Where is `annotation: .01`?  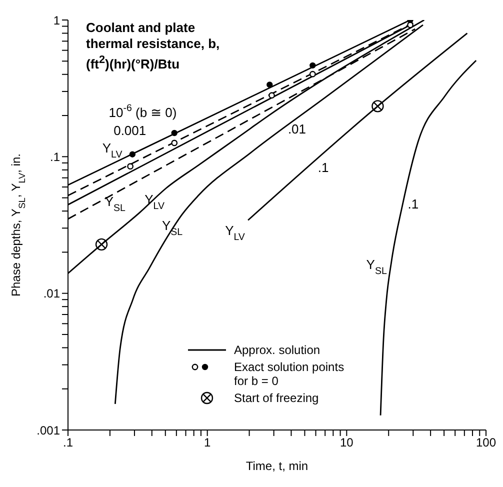 annotation: .01 is located at coordinates (297, 129).